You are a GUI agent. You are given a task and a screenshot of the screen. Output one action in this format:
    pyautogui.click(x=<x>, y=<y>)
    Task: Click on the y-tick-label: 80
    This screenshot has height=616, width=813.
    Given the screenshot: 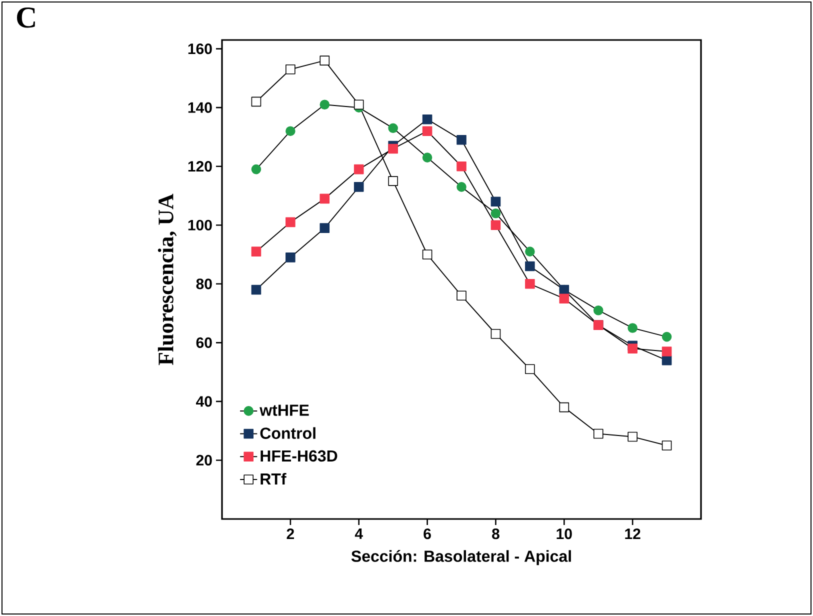 What is the action you would take?
    pyautogui.click(x=204, y=284)
    